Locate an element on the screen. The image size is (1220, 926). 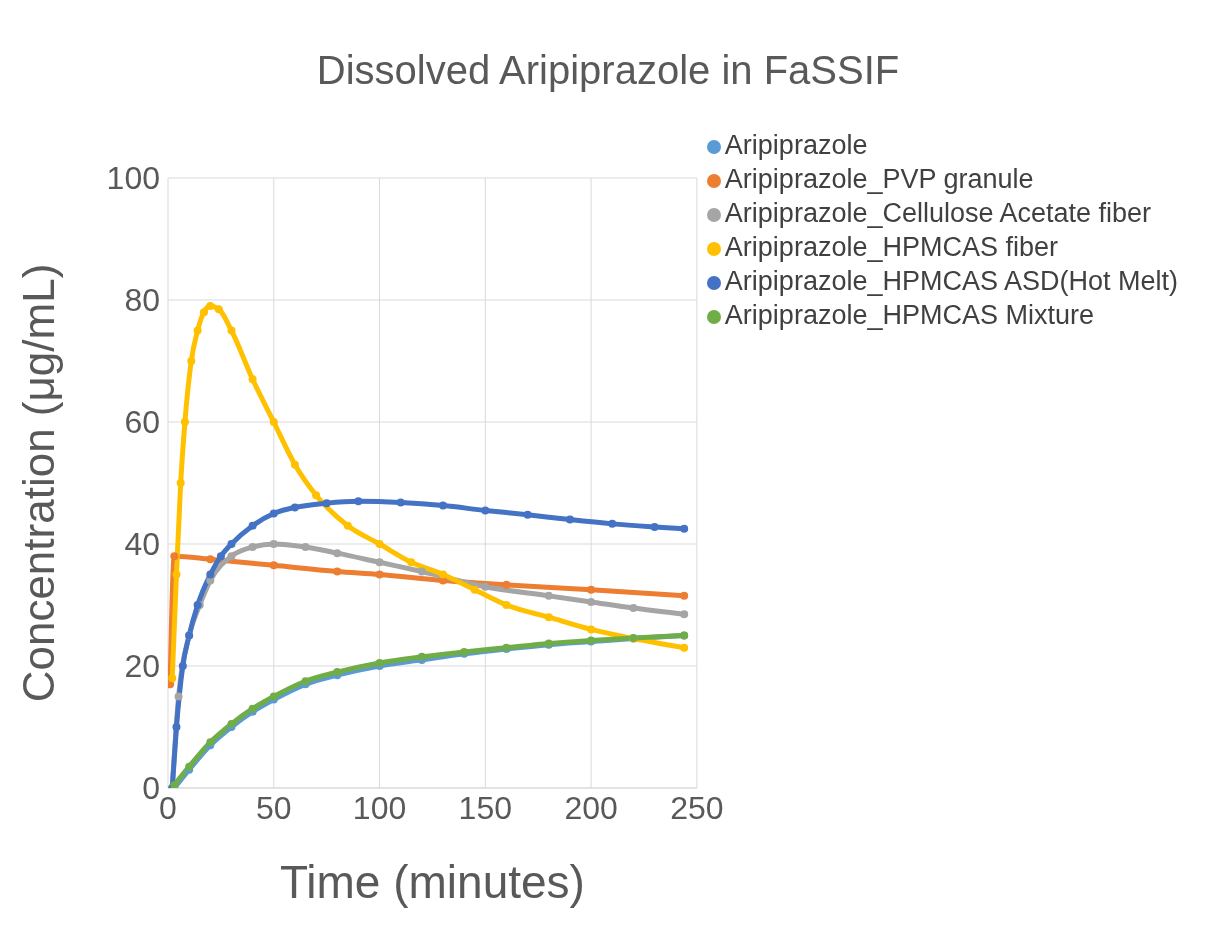
y-tick-label: 40 is located at coordinates (142, 544).